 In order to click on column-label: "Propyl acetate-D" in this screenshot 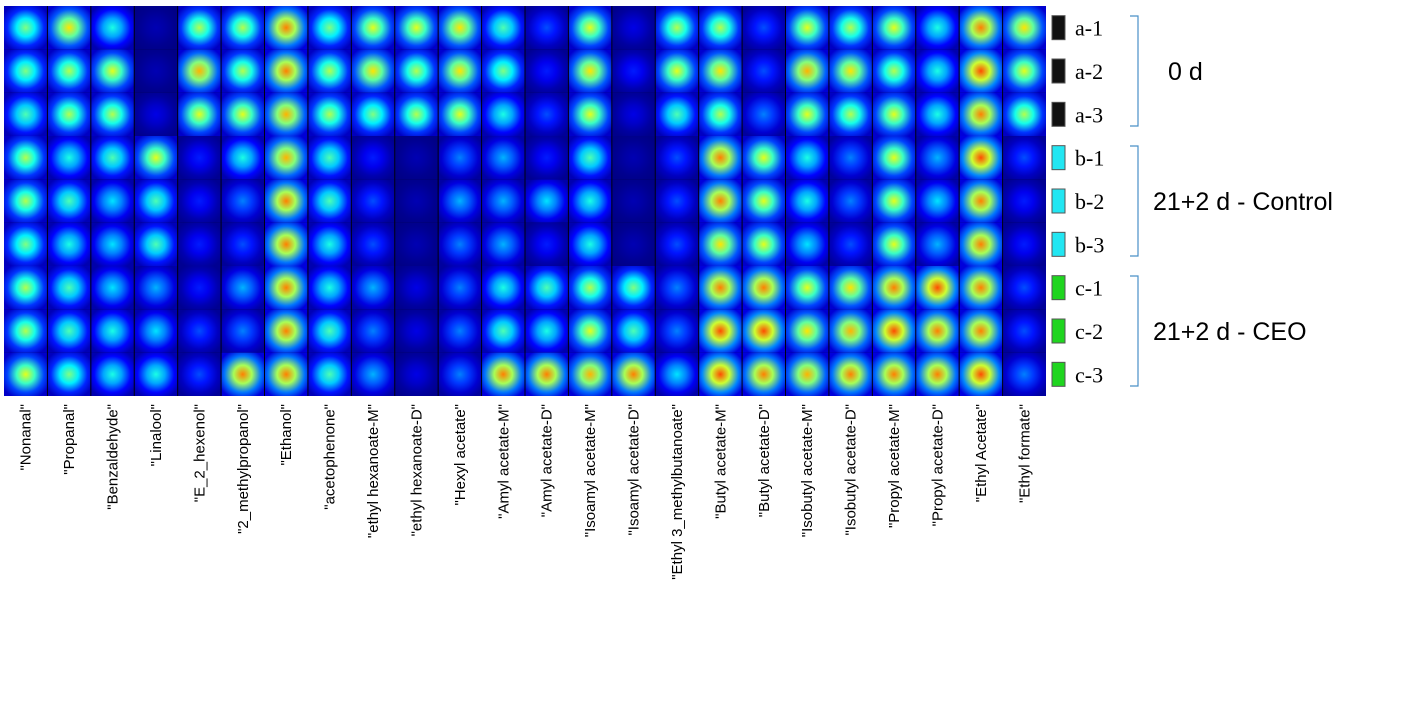, I will do `click(937, 465)`.